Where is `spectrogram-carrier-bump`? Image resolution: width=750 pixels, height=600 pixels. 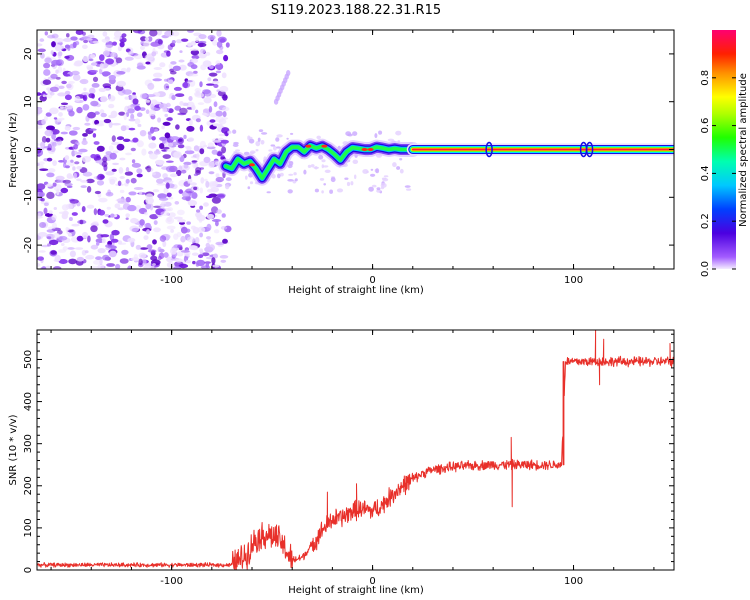 spectrogram-carrier-bump is located at coordinates (489, 149).